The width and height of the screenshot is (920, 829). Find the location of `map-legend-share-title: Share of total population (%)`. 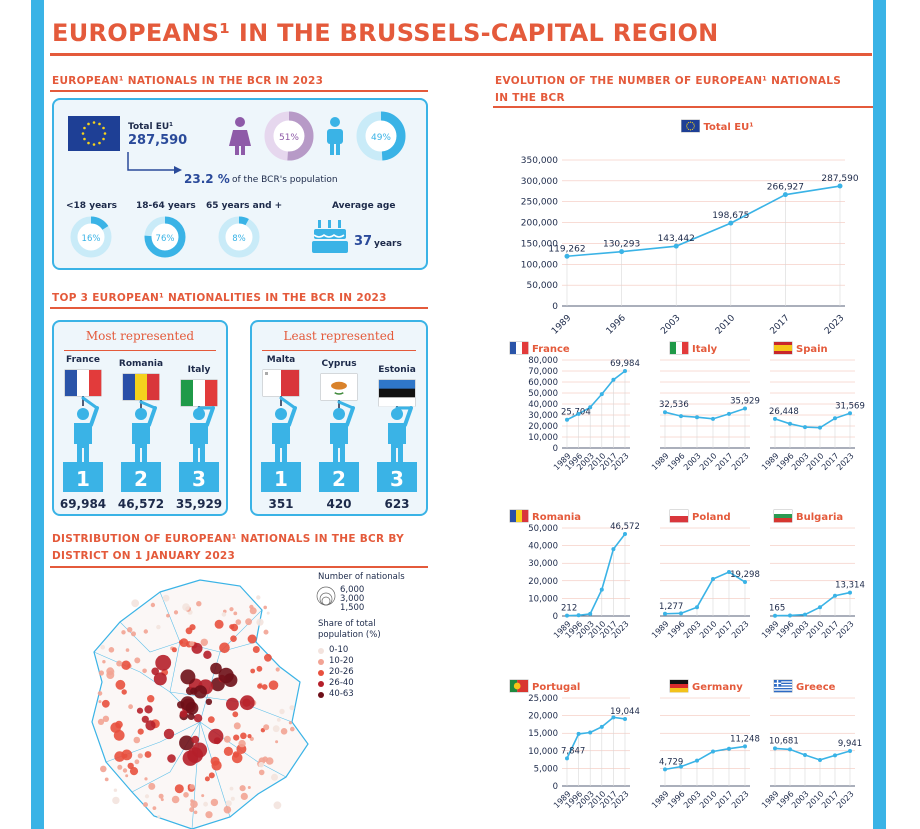

map-legend-share-title: Share of total population (%) is located at coordinates (349, 630).